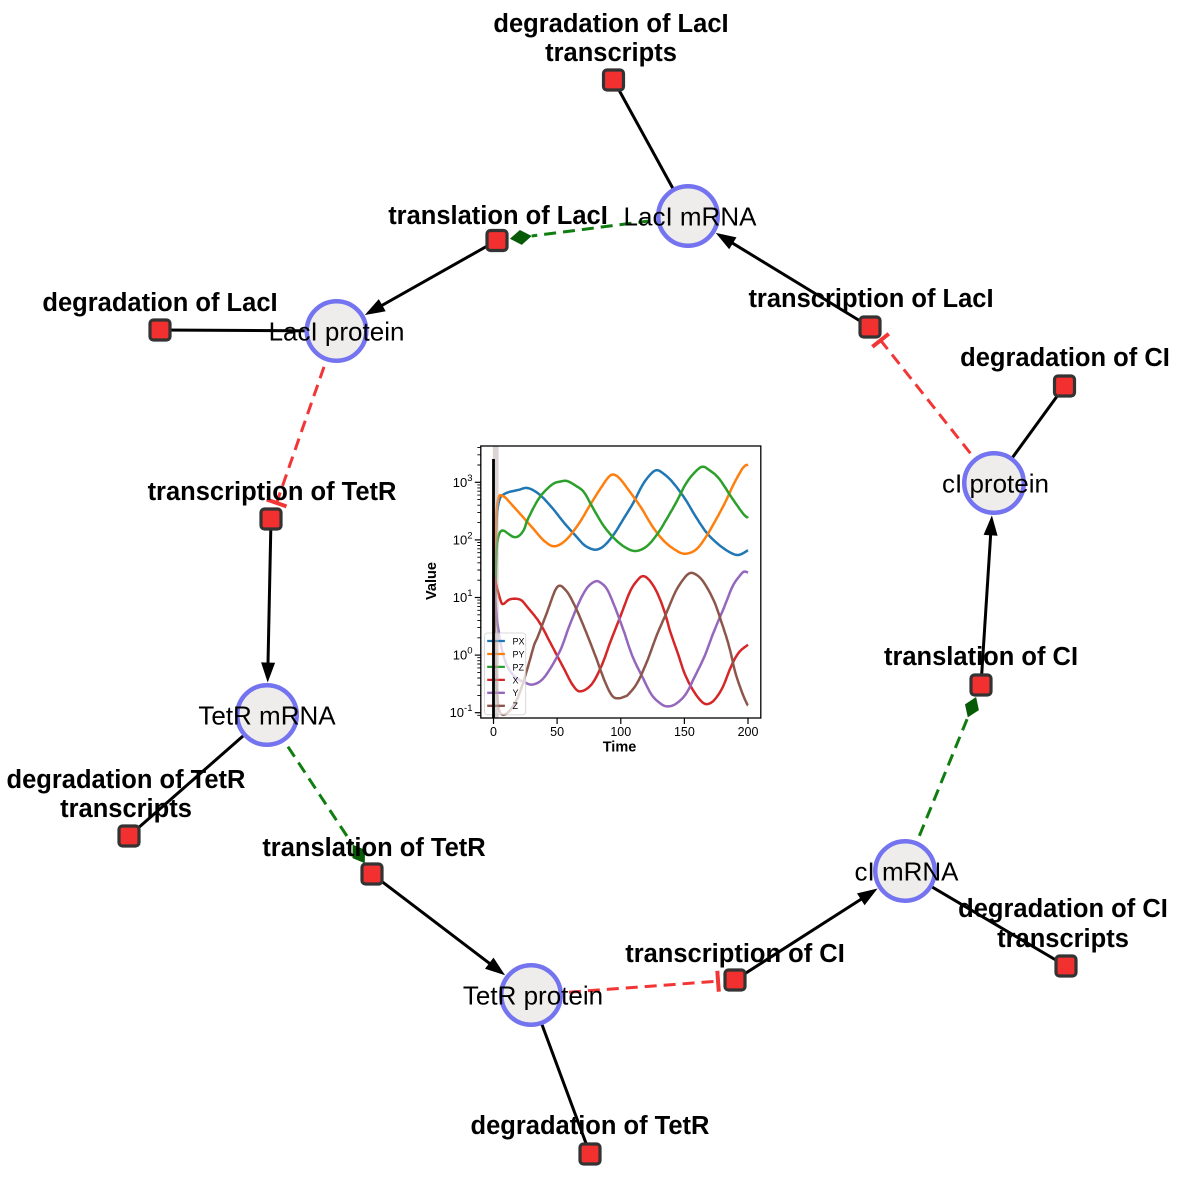  Describe the element at coordinates (620, 748) in the screenshot. I see `svg-text: Time` at that location.